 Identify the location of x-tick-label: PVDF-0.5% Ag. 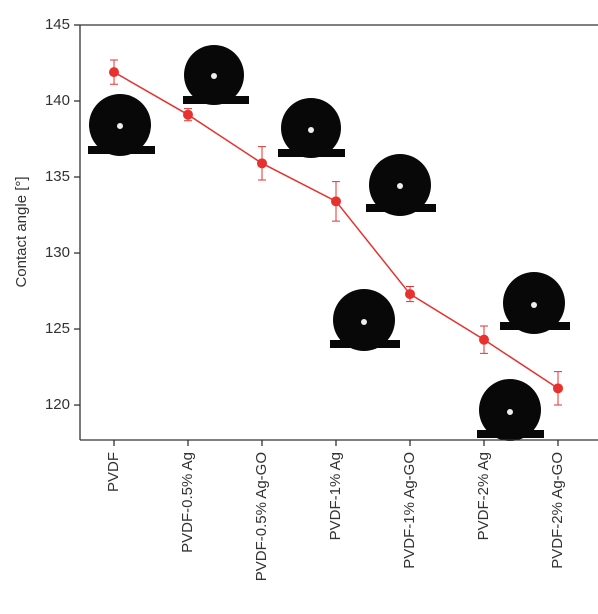
(187, 502).